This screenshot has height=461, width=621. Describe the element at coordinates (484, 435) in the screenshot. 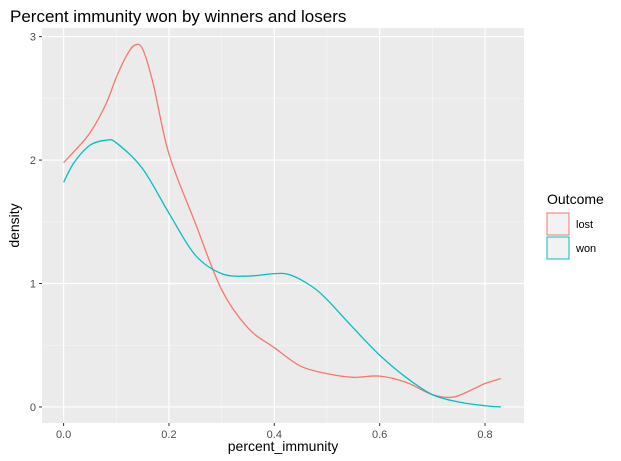

I see `x-tick-label: 0.8` at that location.